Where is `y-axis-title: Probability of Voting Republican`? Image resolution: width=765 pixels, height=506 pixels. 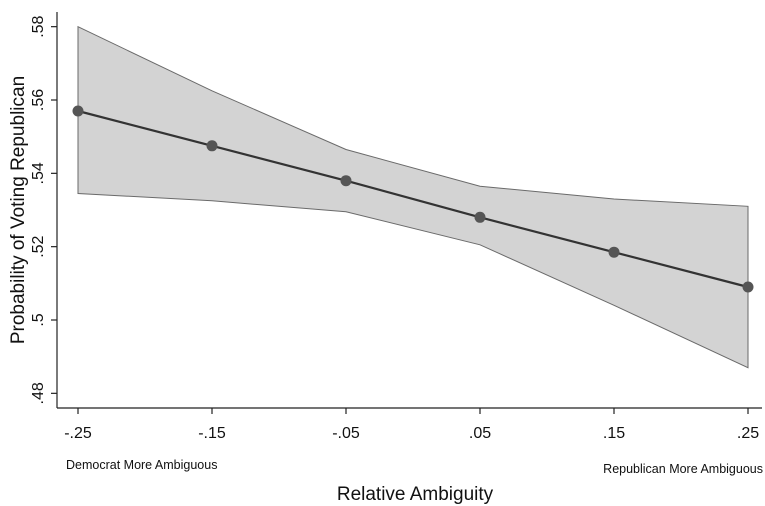 y-axis-title: Probability of Voting Republican is located at coordinates (18, 210).